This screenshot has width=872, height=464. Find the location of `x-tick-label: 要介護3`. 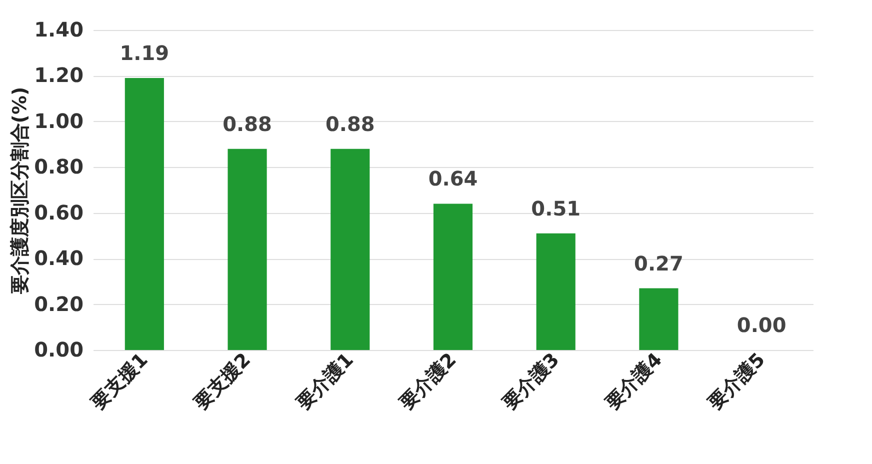

x-tick-label: 要介護3 is located at coordinates (531, 381).